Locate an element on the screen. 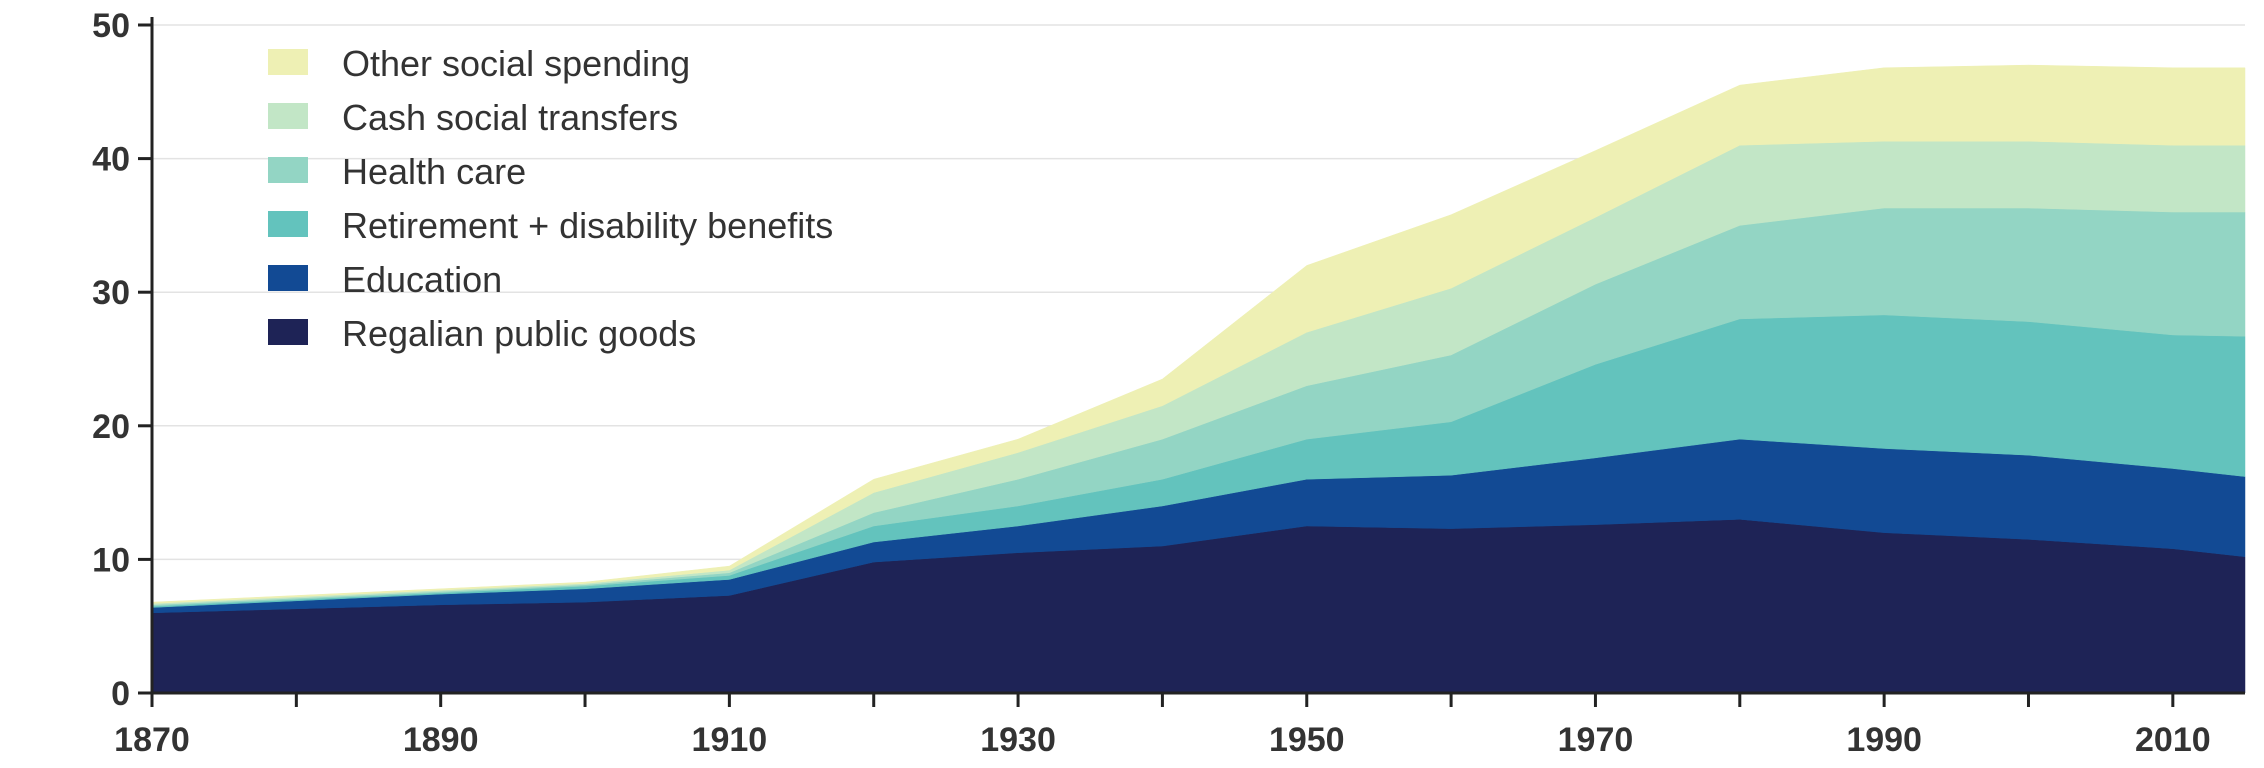 This screenshot has width=2264, height=768. y-tick-label-50: 50 is located at coordinates (111, 26).